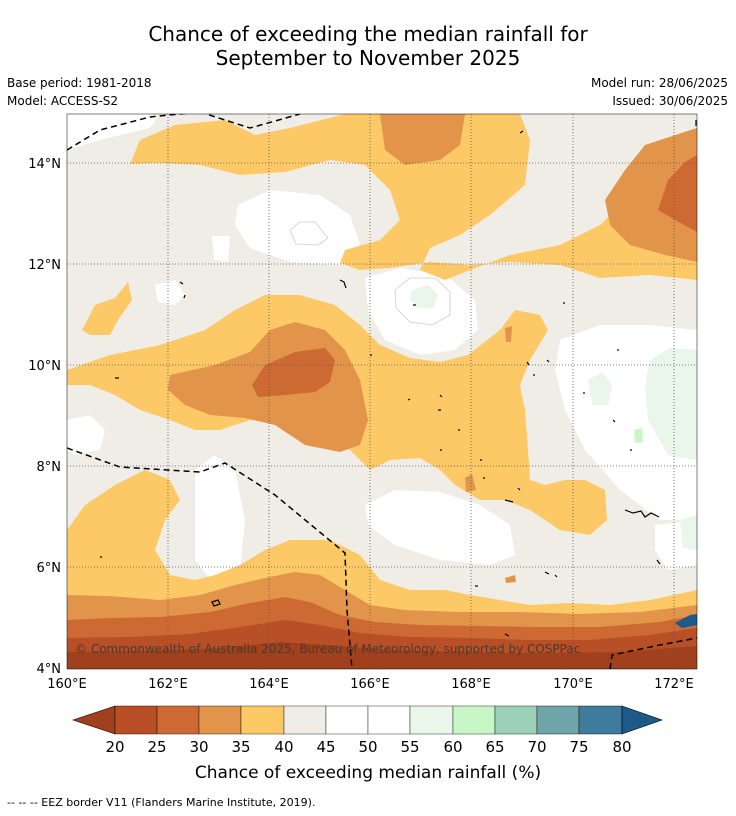 This screenshot has height=816, width=736. What do you see at coordinates (49, 669) in the screenshot?
I see `y-tick-label: 4°N` at bounding box center [49, 669].